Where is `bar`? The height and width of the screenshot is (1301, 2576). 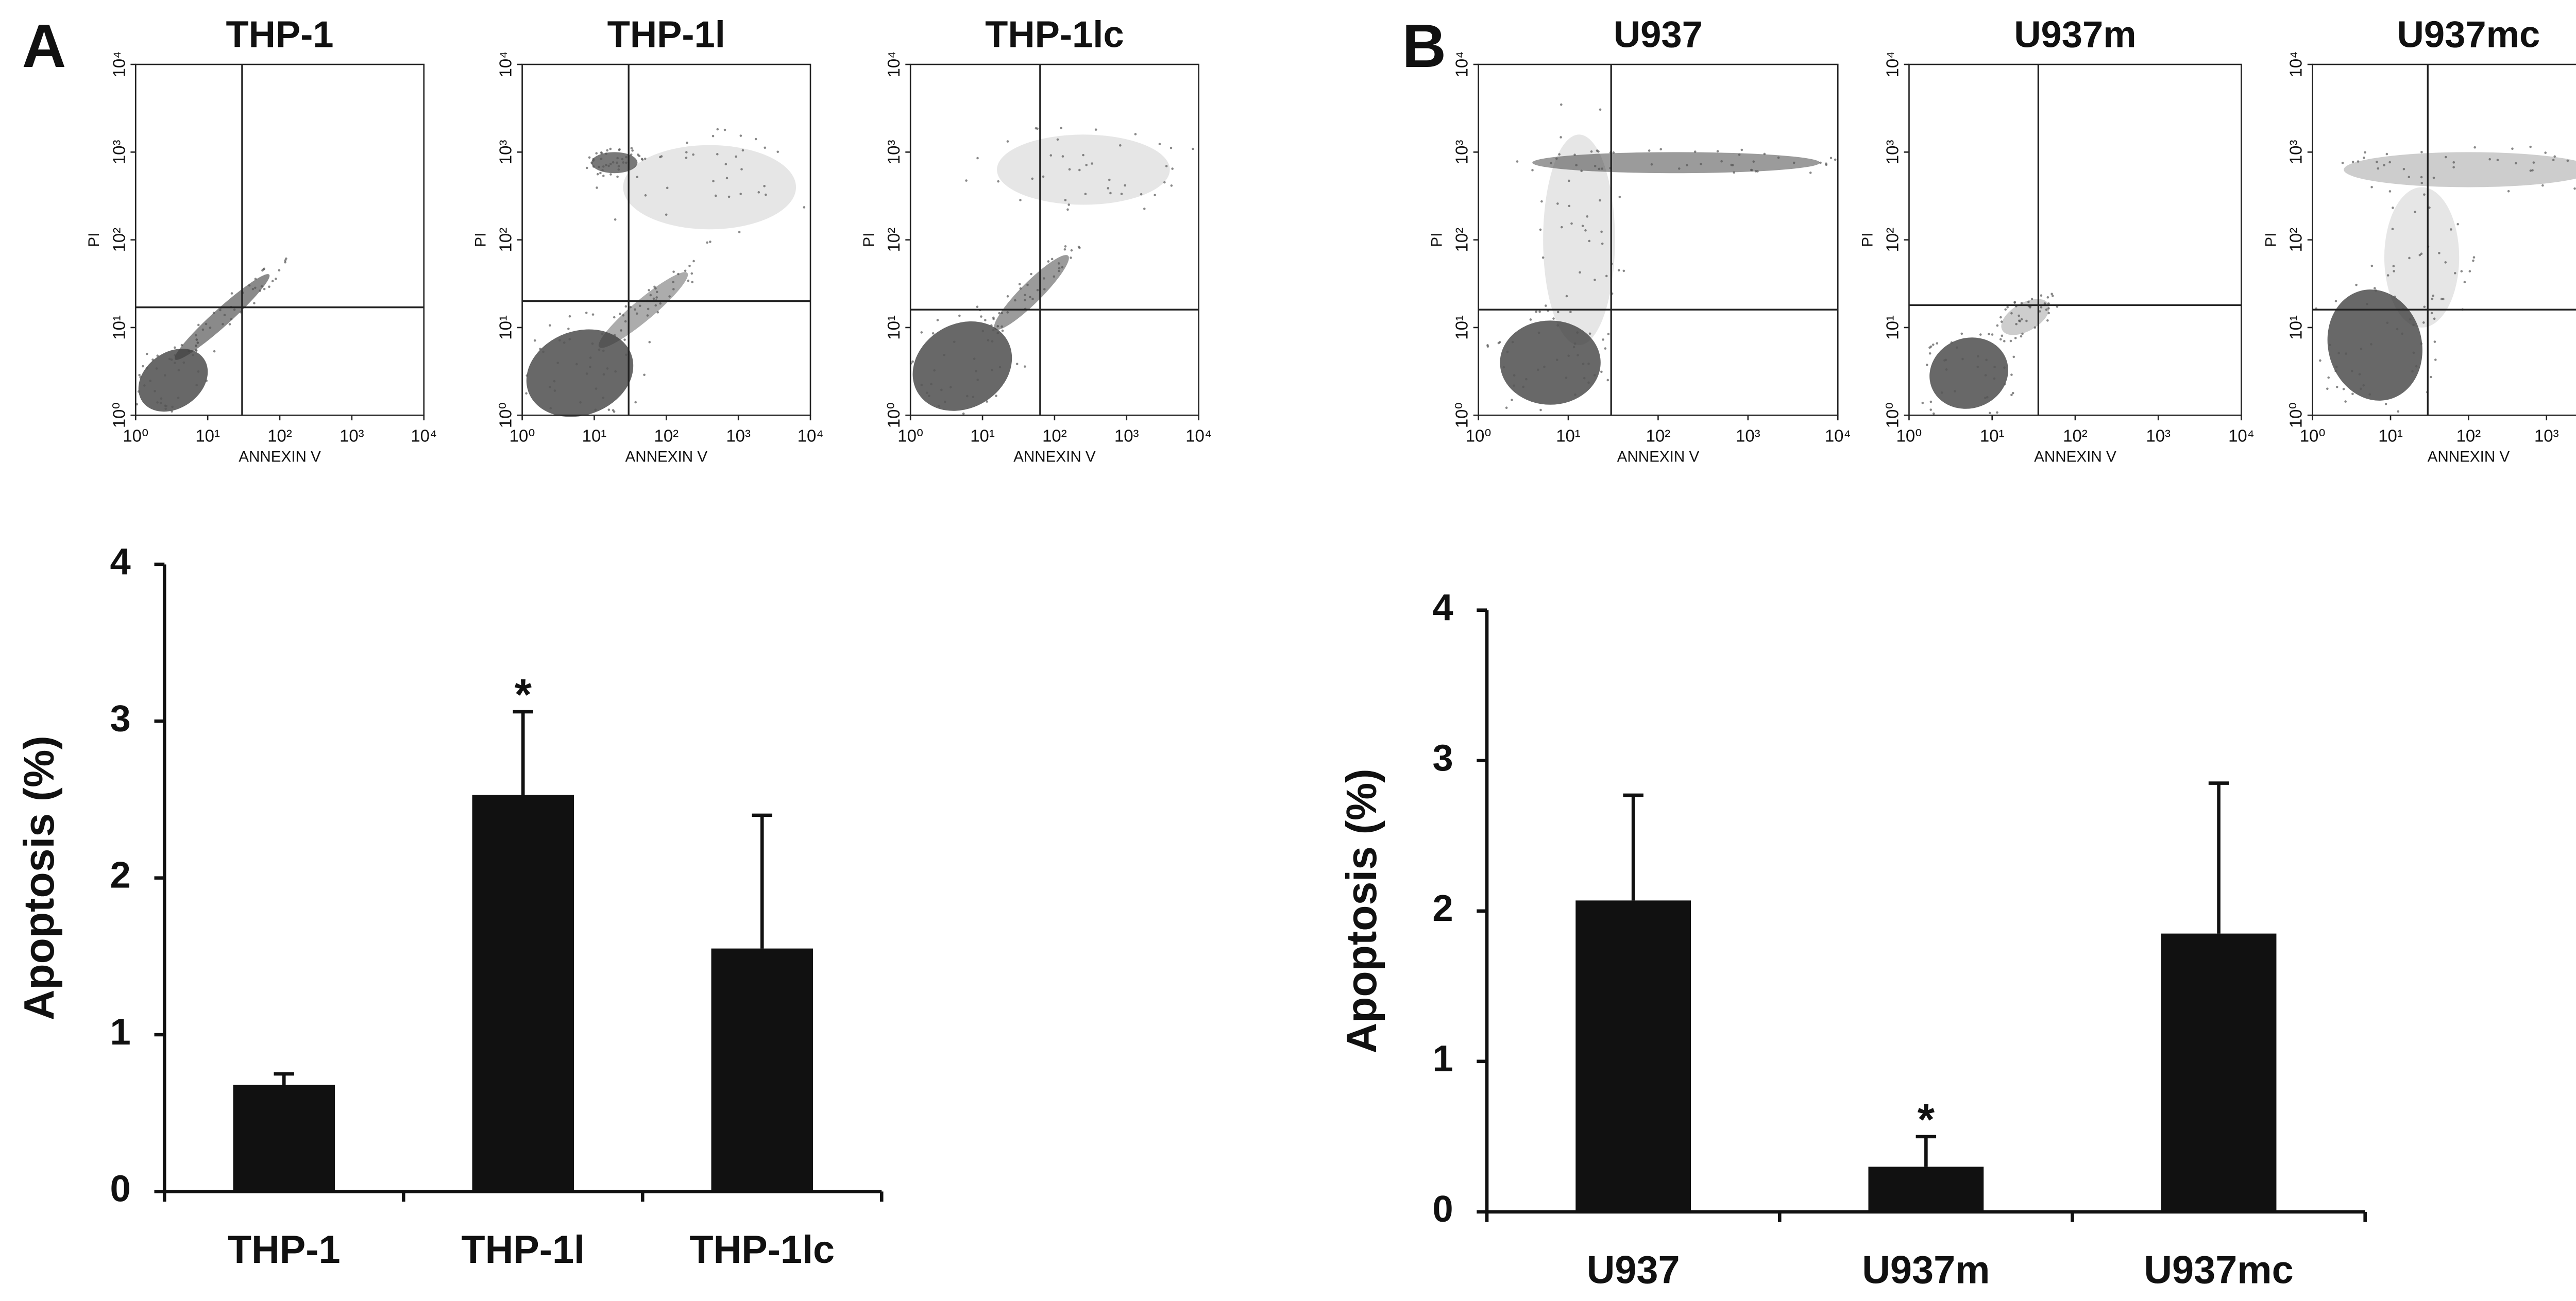
bar is located at coordinates (762, 1070).